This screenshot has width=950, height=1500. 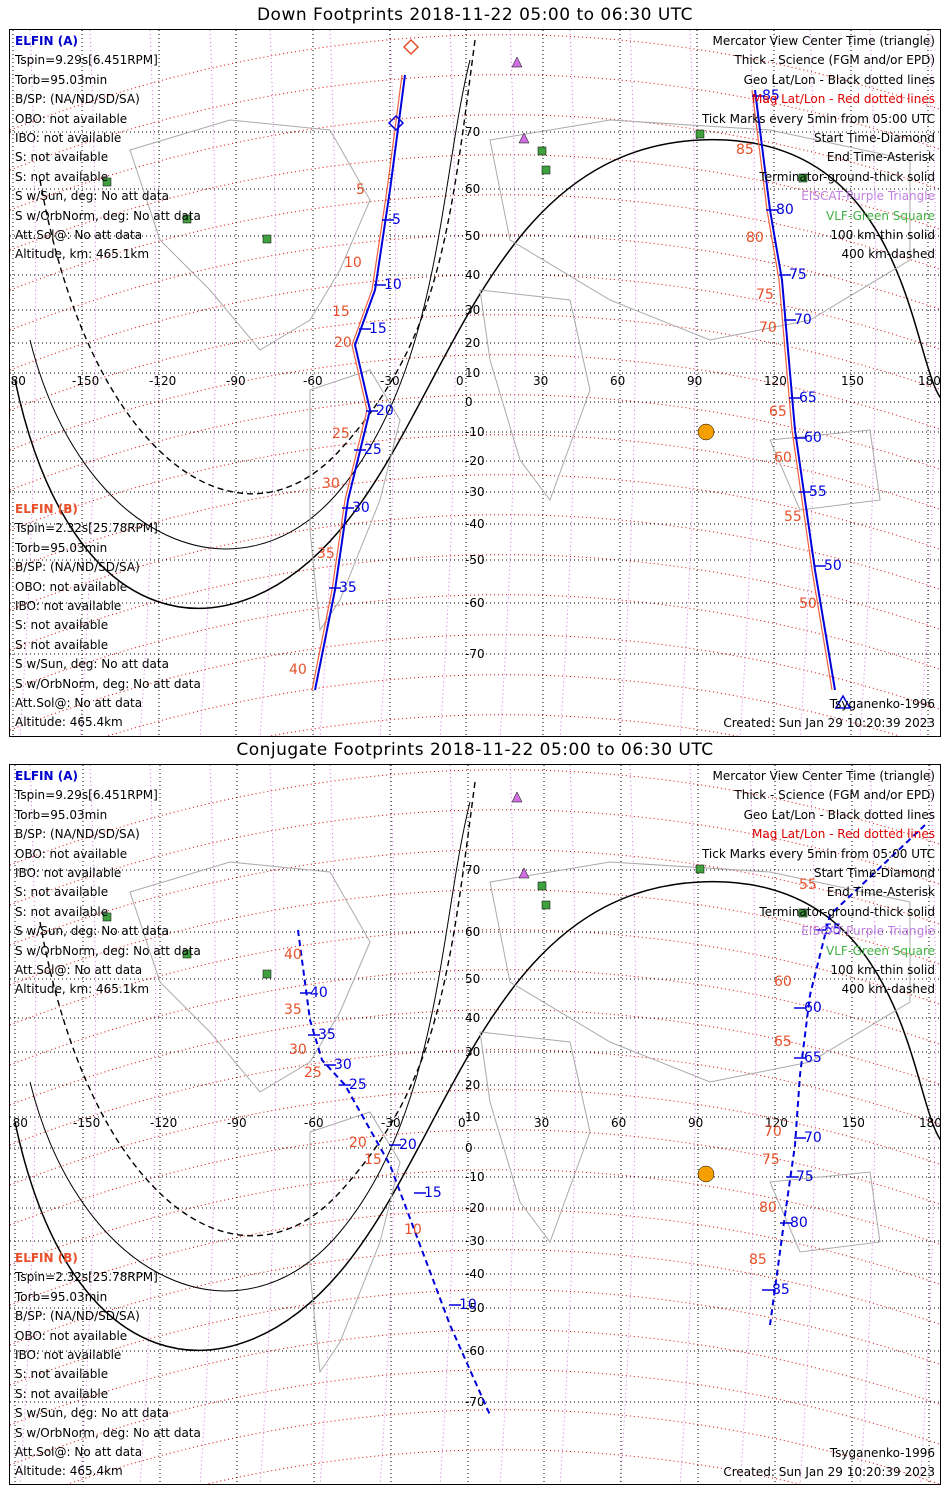 I want to click on lat-tick-label: -70, so click(x=475, y=1402).